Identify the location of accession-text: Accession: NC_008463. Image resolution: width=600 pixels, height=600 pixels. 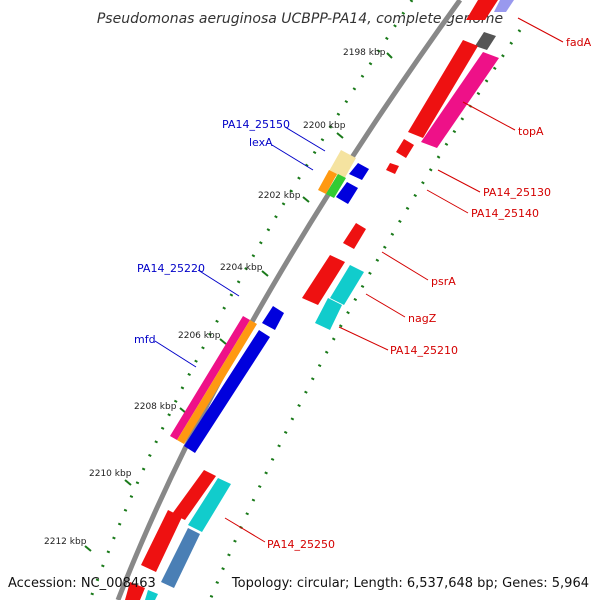
(82, 583).